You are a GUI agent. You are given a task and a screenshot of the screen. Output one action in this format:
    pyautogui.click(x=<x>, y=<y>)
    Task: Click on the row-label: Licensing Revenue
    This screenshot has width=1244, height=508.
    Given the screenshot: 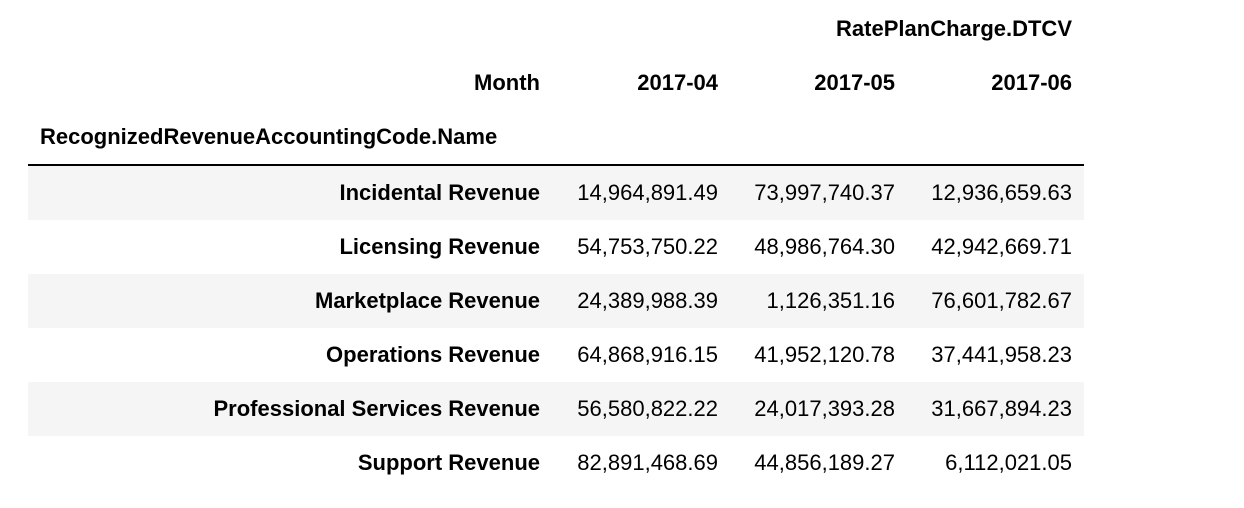 What is the action you would take?
    pyautogui.click(x=439, y=246)
    